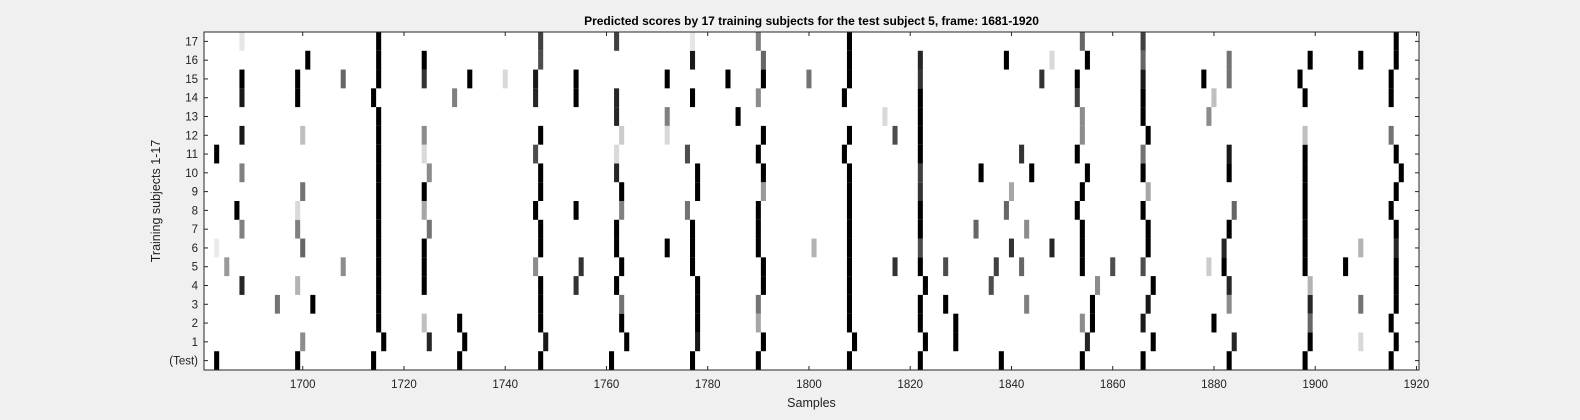 This screenshot has height=420, width=1580. Describe the element at coordinates (195, 343) in the screenshot. I see `y-tick-label: 1` at that location.